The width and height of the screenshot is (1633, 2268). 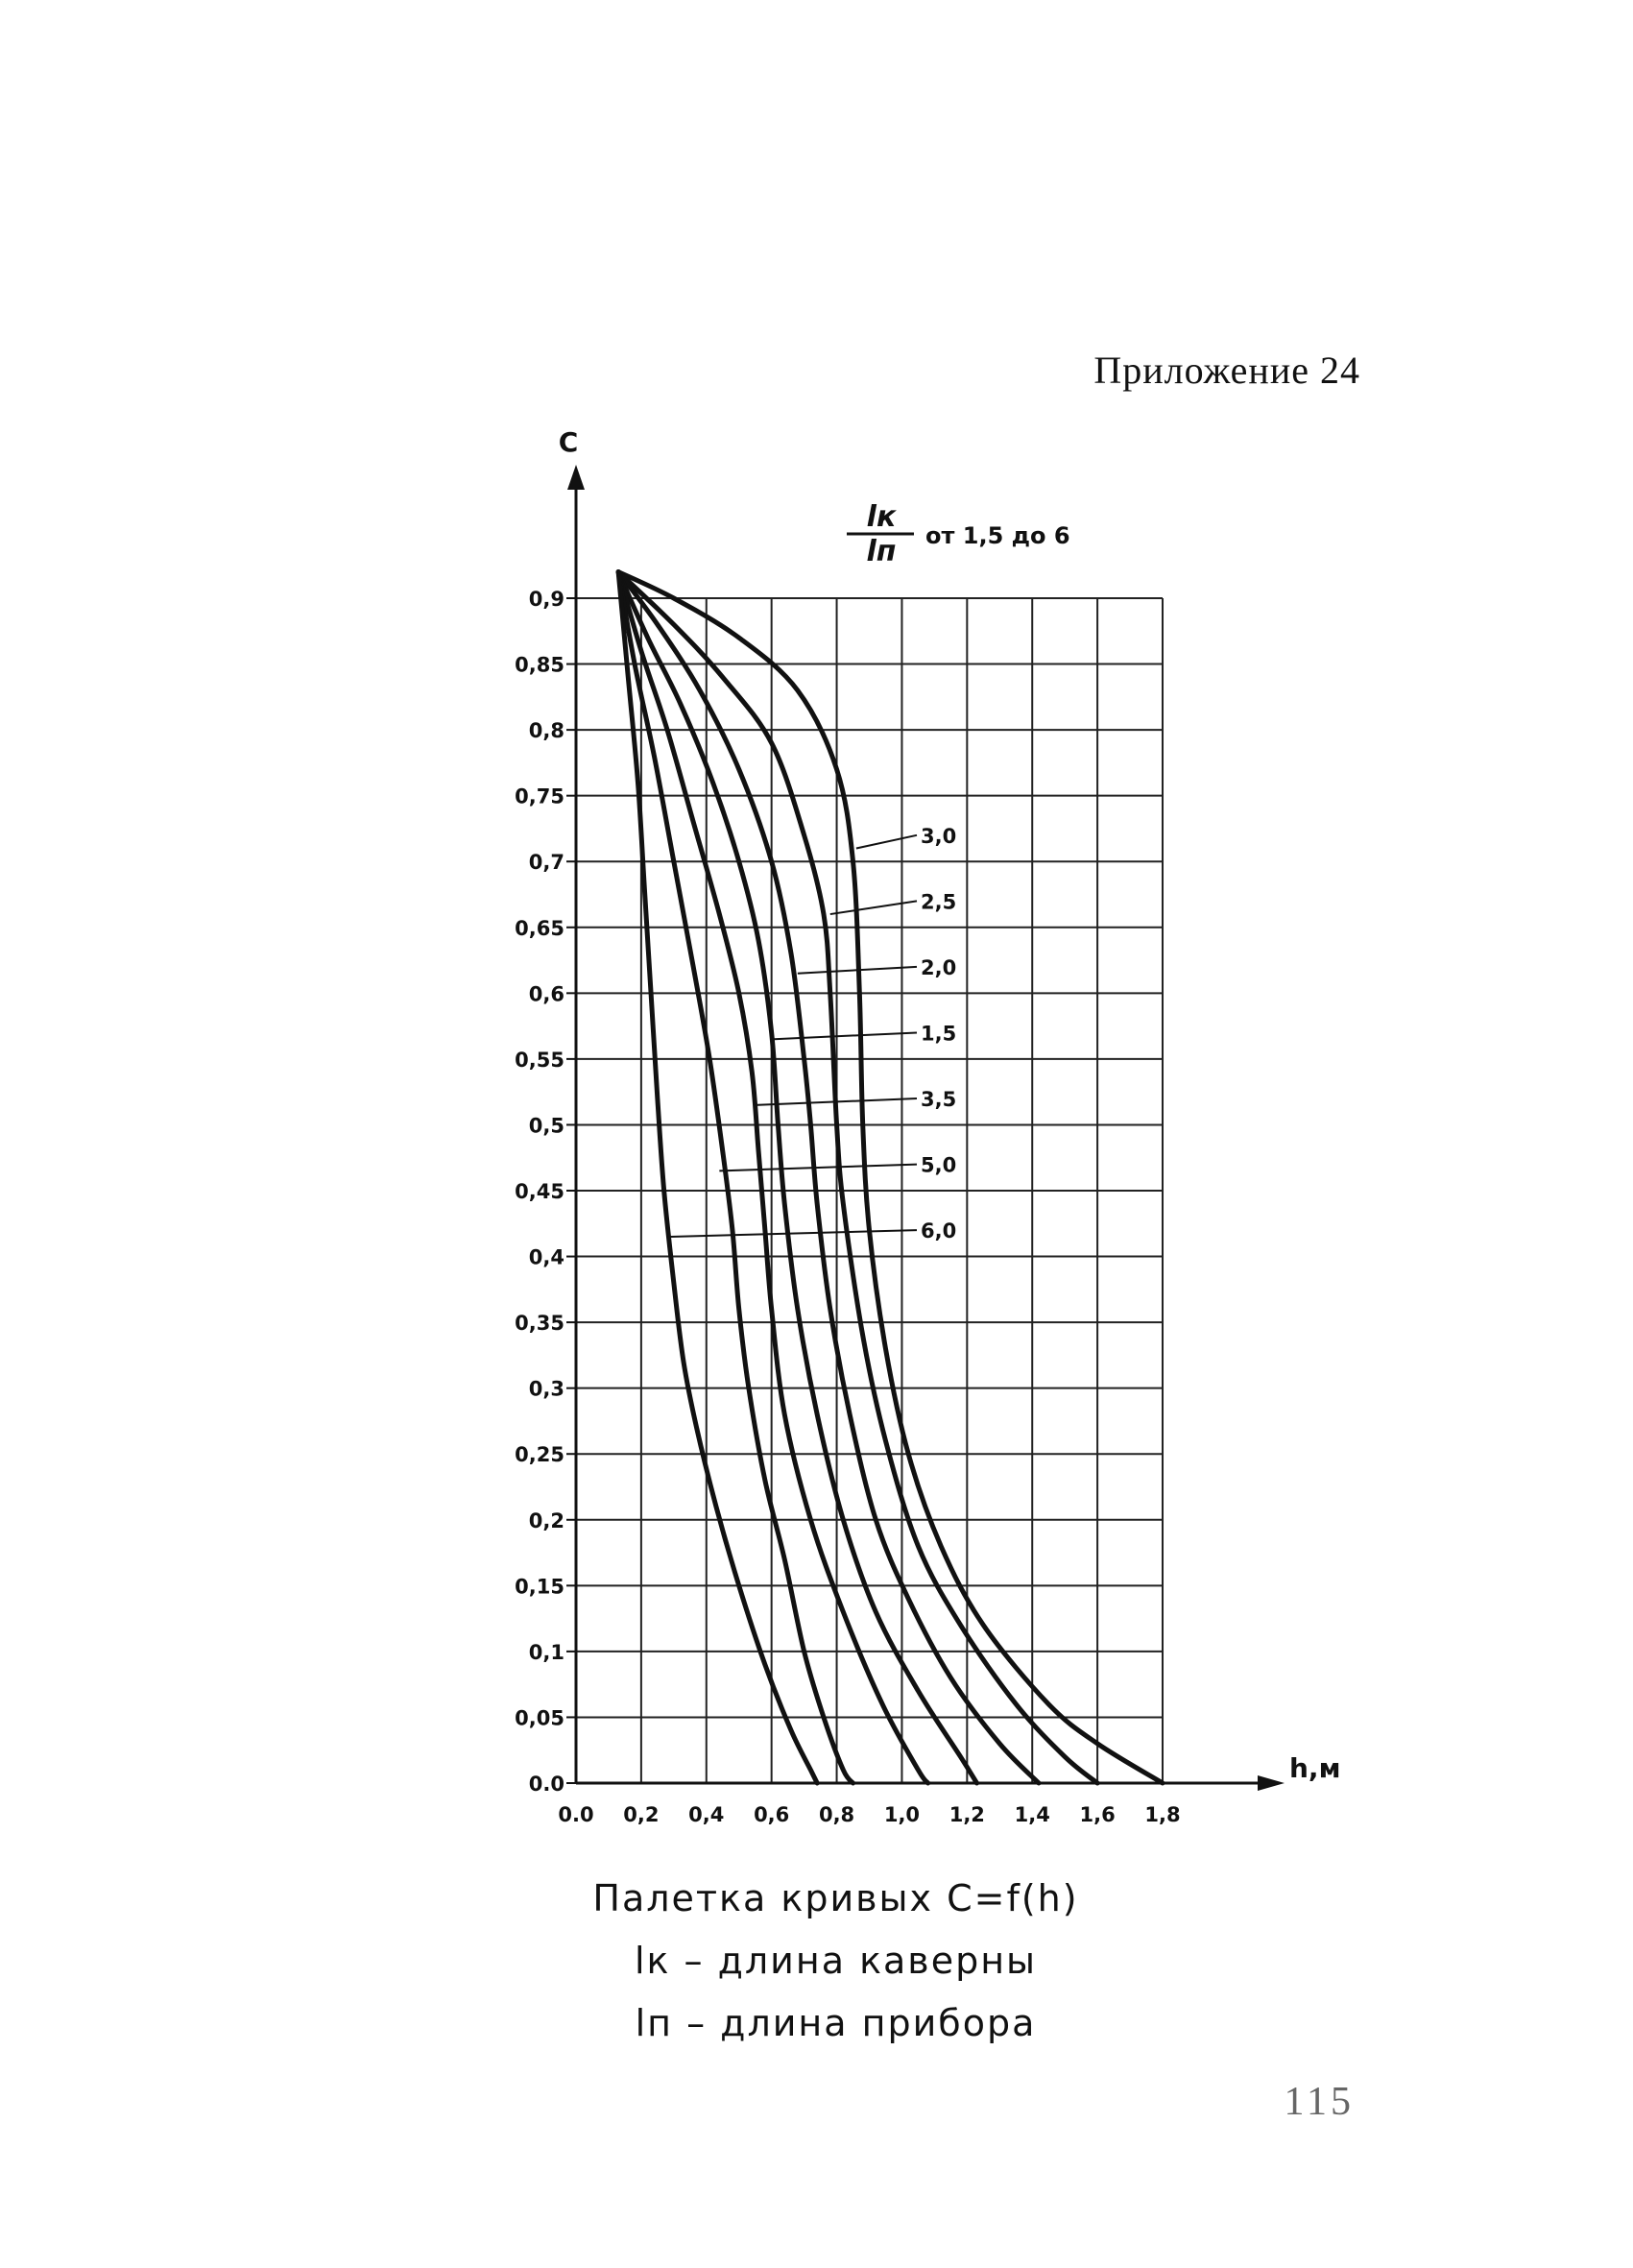 I want to click on appendix-label: Приложение 24, so click(x=1226, y=370).